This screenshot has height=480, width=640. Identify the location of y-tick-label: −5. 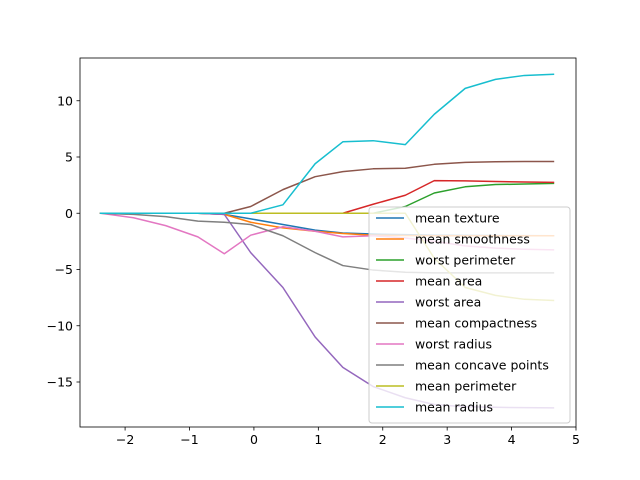
(64, 269).